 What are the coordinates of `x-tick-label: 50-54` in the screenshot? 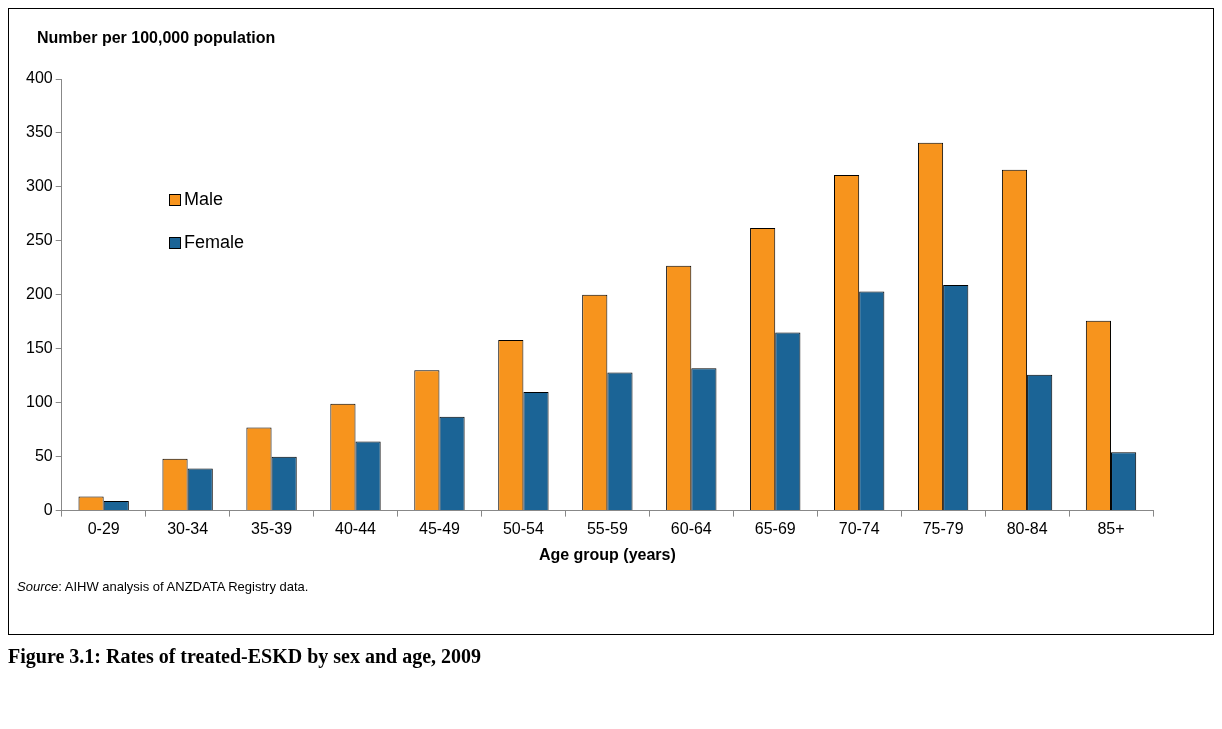 It's located at (523, 528).